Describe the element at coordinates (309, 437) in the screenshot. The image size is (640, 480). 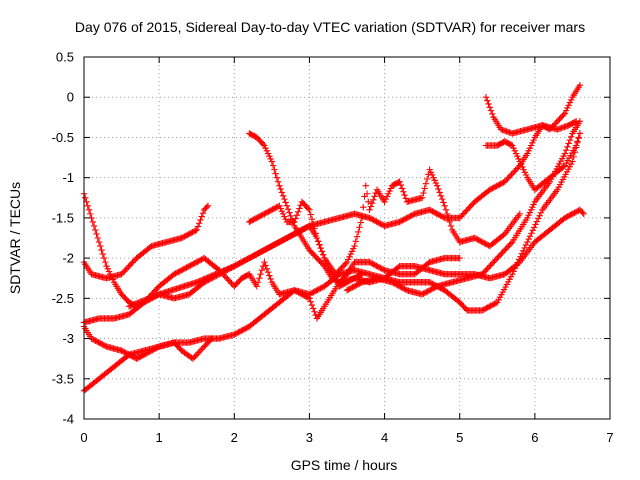
I see `x-tick-label: 3` at that location.